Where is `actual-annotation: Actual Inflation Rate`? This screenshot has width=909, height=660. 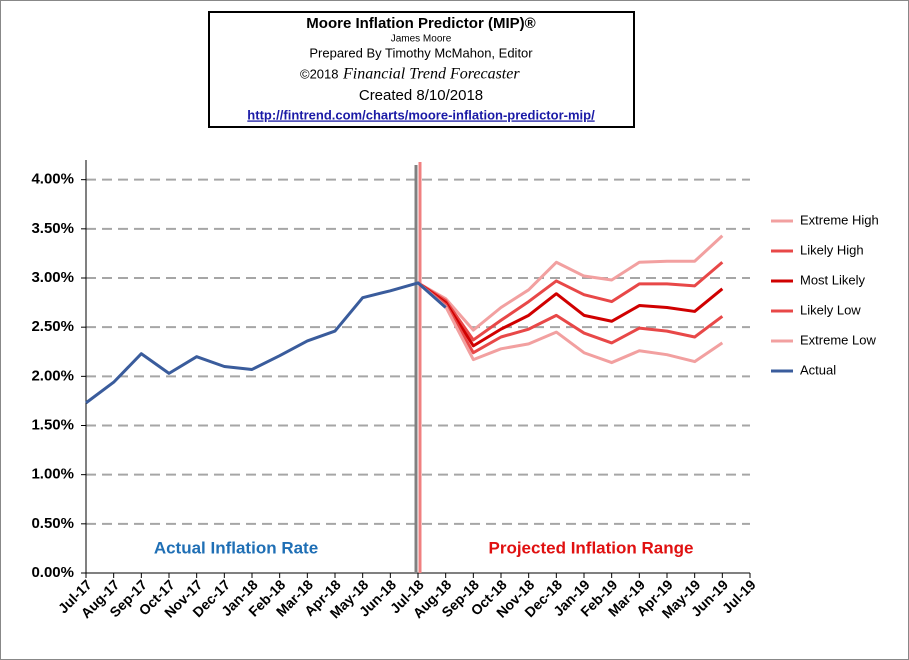 actual-annotation: Actual Inflation Rate is located at coordinates (236, 547).